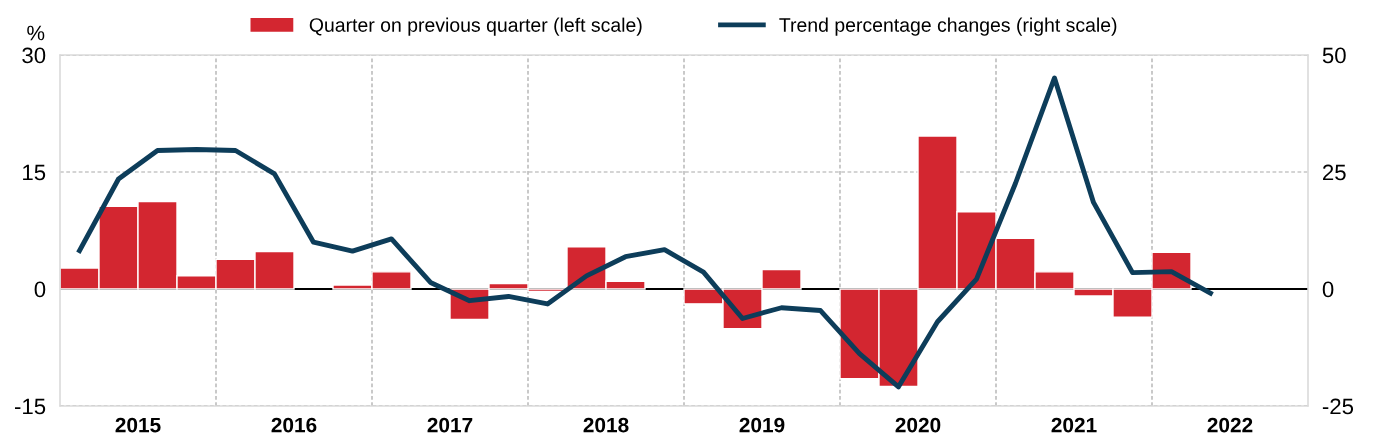 This screenshot has width=1375, height=445. Describe the element at coordinates (1334, 172) in the screenshot. I see `y2-tick-label: 25` at that location.